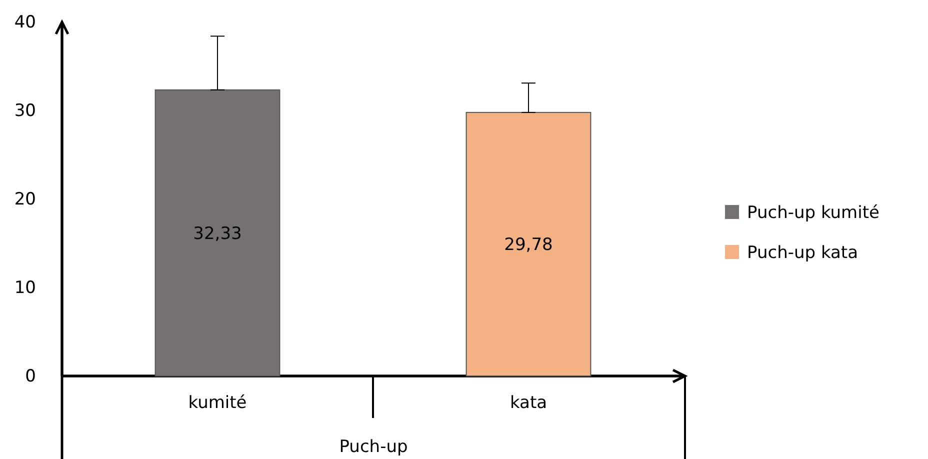  Describe the element at coordinates (25, 22) in the screenshot. I see `y-tick-label: 40` at that location.